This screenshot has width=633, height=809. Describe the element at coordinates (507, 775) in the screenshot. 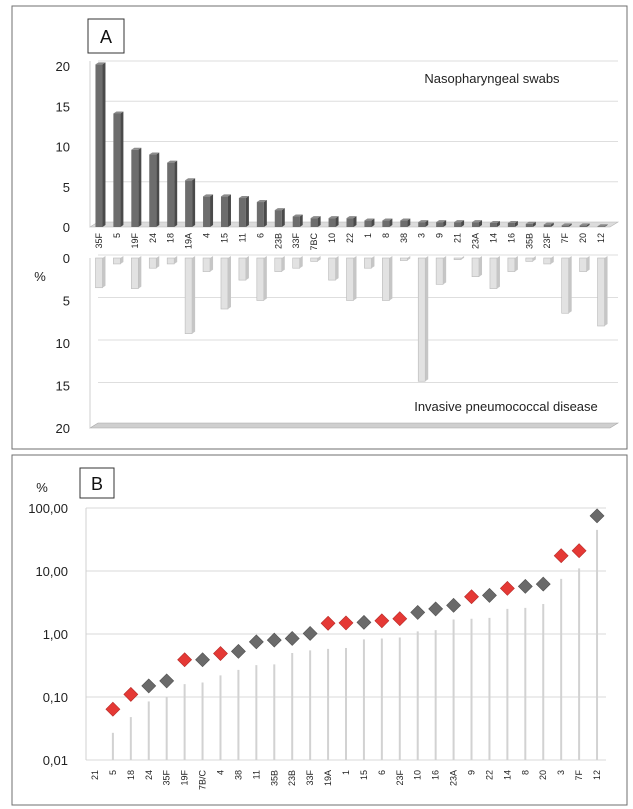

I see `panel-b-xtick: 14` at that location.